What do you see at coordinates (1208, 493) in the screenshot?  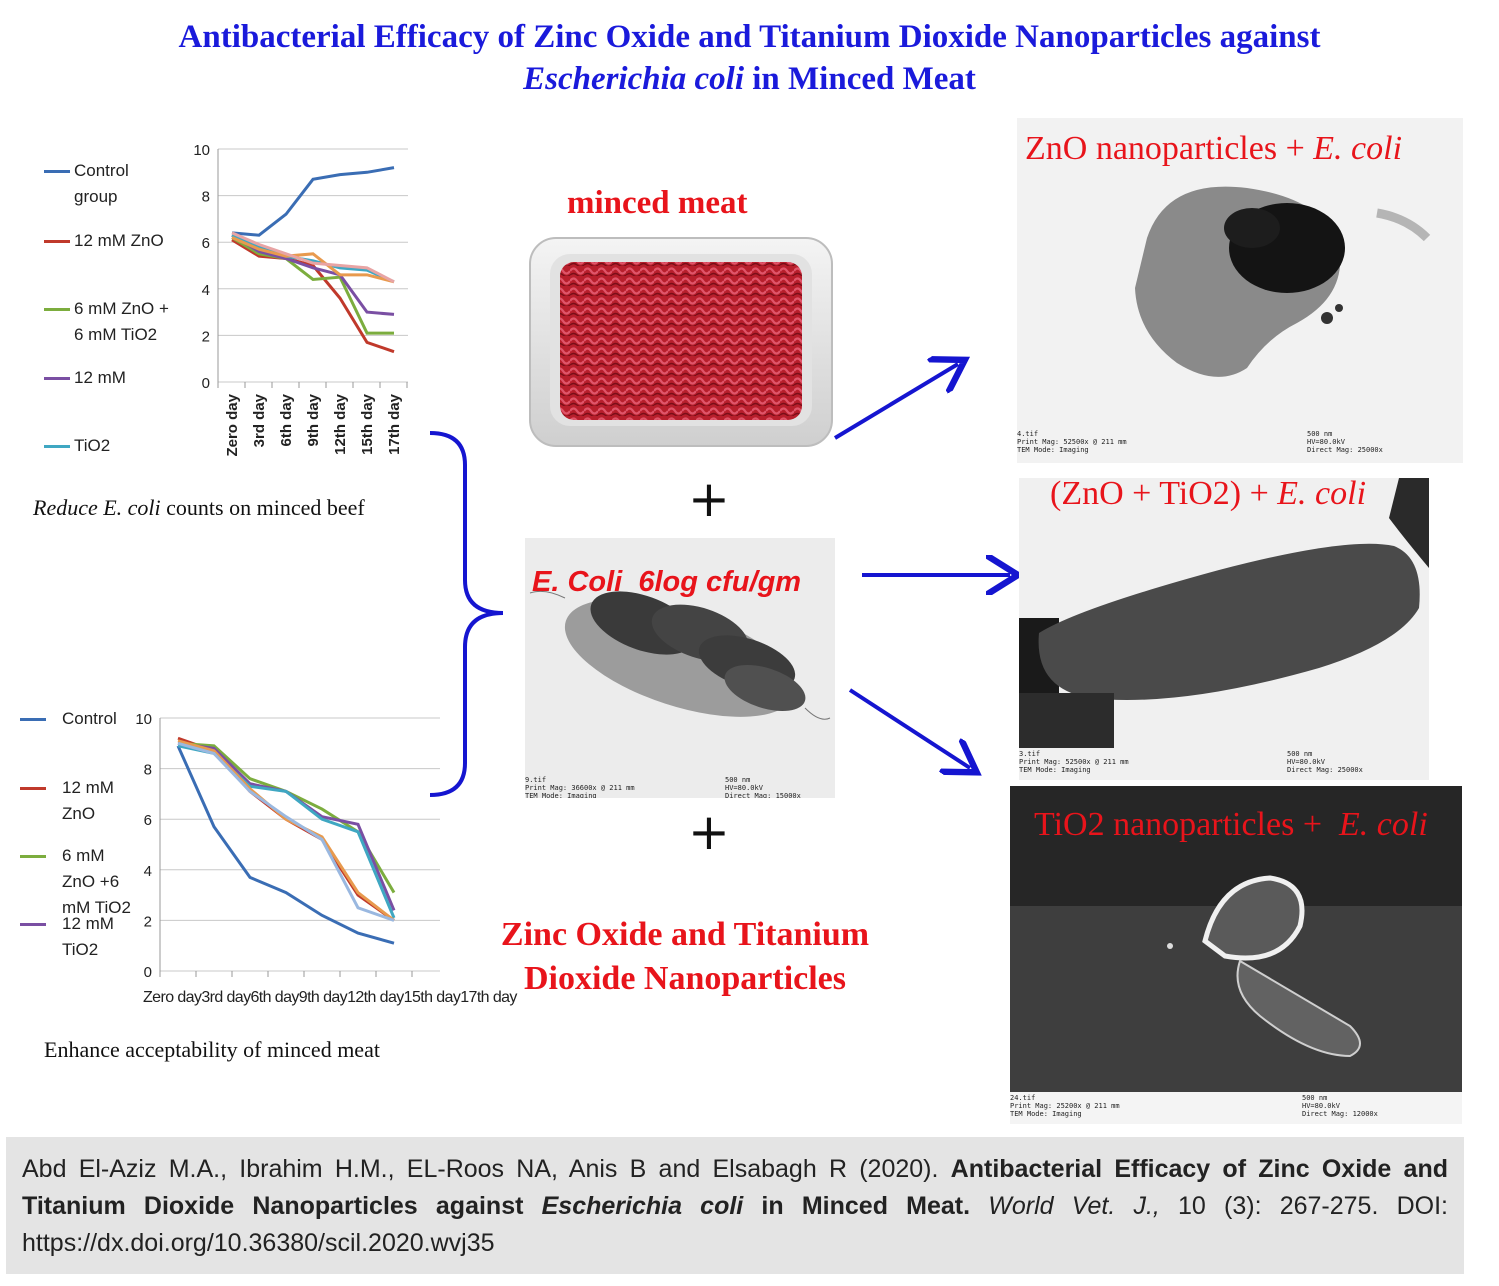 I see `mix-label: (ZnO + TiO2) + E. coli` at bounding box center [1208, 493].